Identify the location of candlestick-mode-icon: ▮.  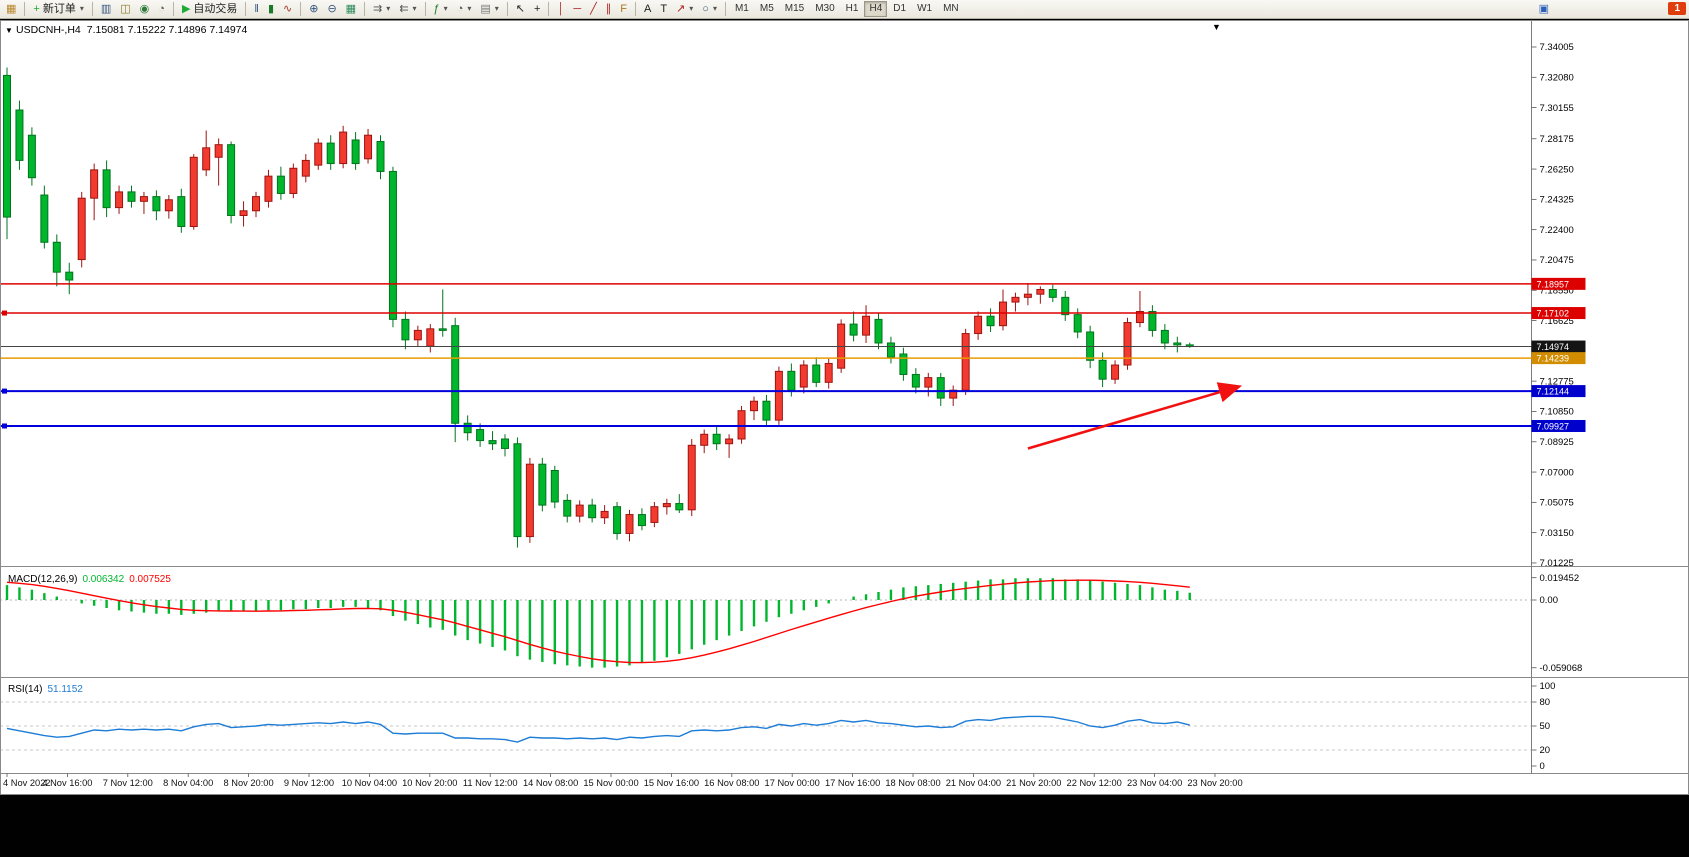
(271, 8).